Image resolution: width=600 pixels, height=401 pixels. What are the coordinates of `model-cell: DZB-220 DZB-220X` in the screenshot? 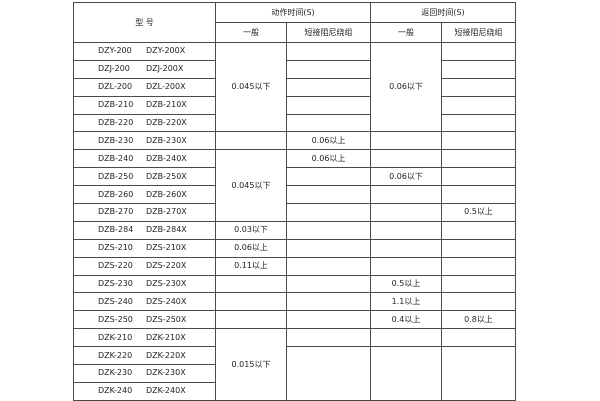 It's located at (144, 123).